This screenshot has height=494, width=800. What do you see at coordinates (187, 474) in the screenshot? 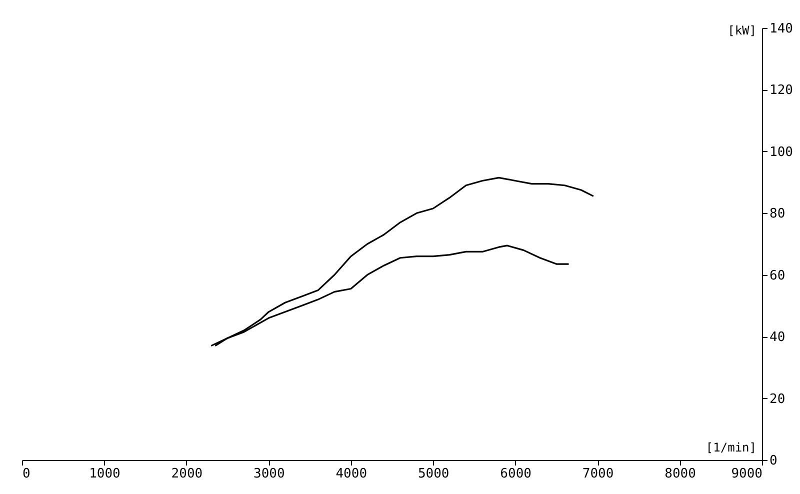
I see `x-tick-label: 2000` at bounding box center [187, 474].